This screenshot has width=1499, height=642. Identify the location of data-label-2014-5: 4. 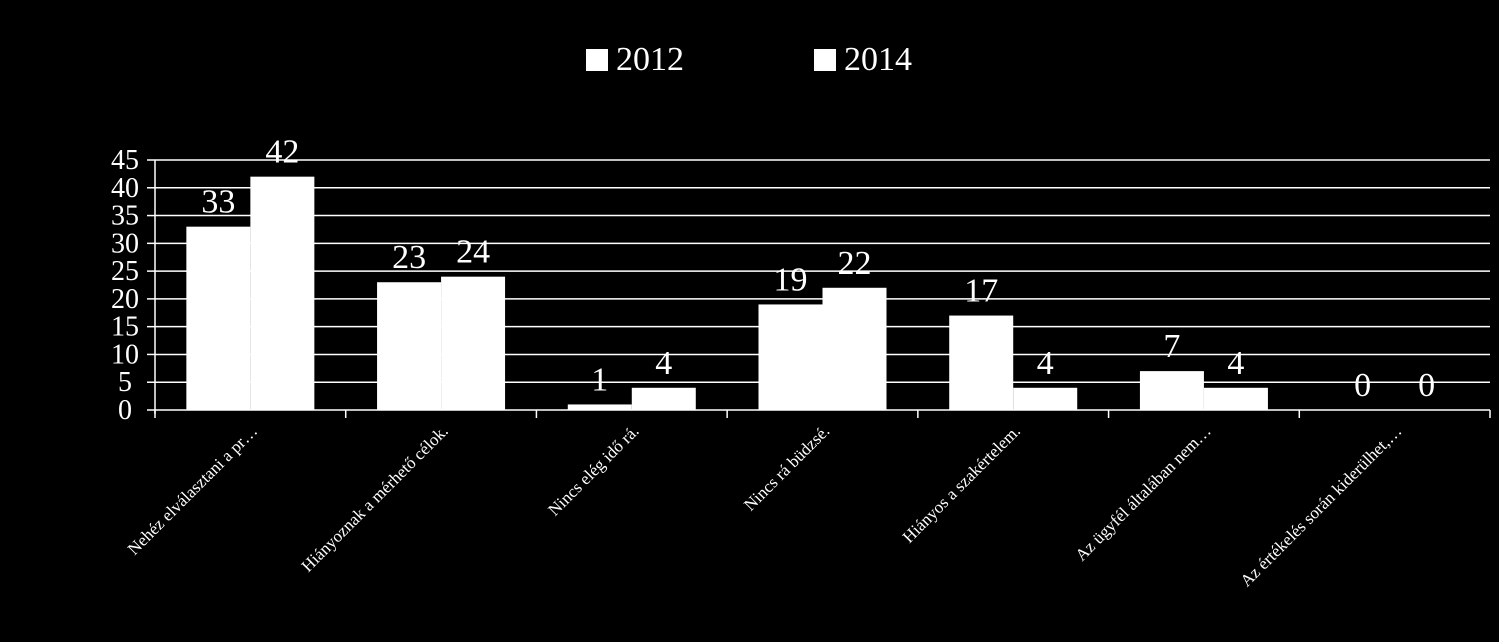
(1235, 363).